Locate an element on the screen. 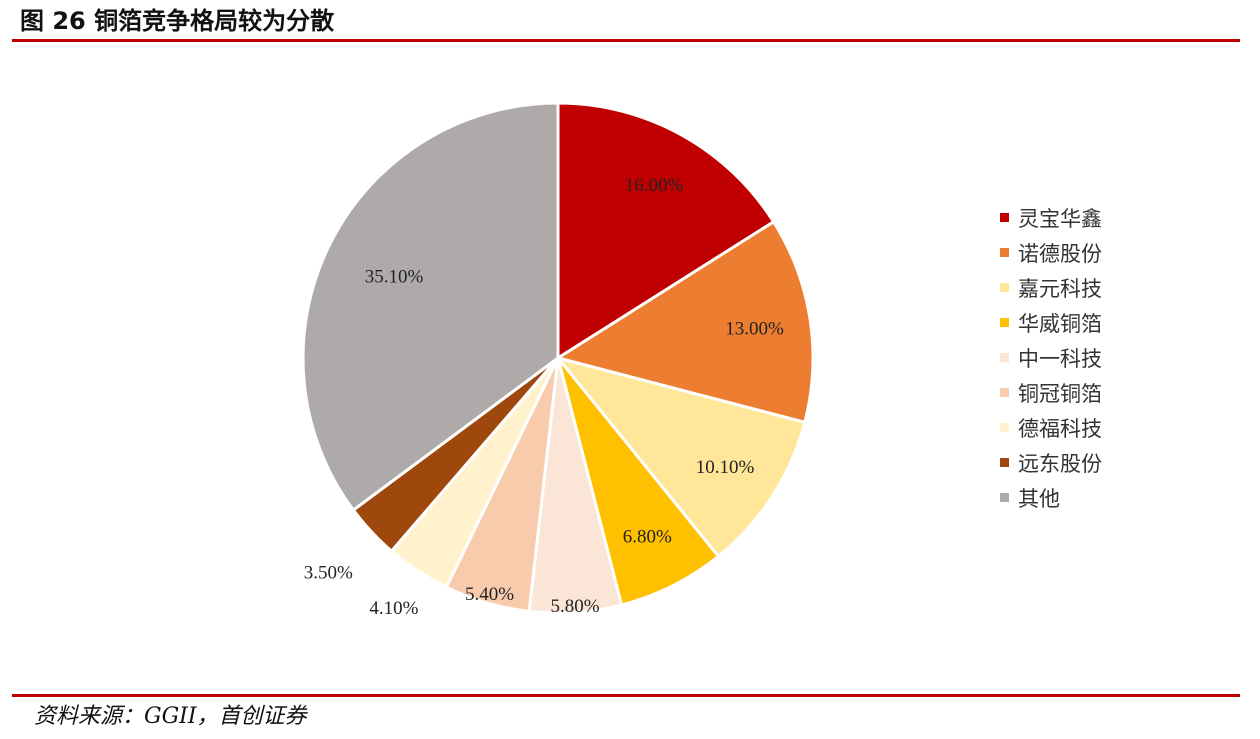 This screenshot has width=1260, height=739. pie-data-label-3: 10.10% is located at coordinates (725, 467).